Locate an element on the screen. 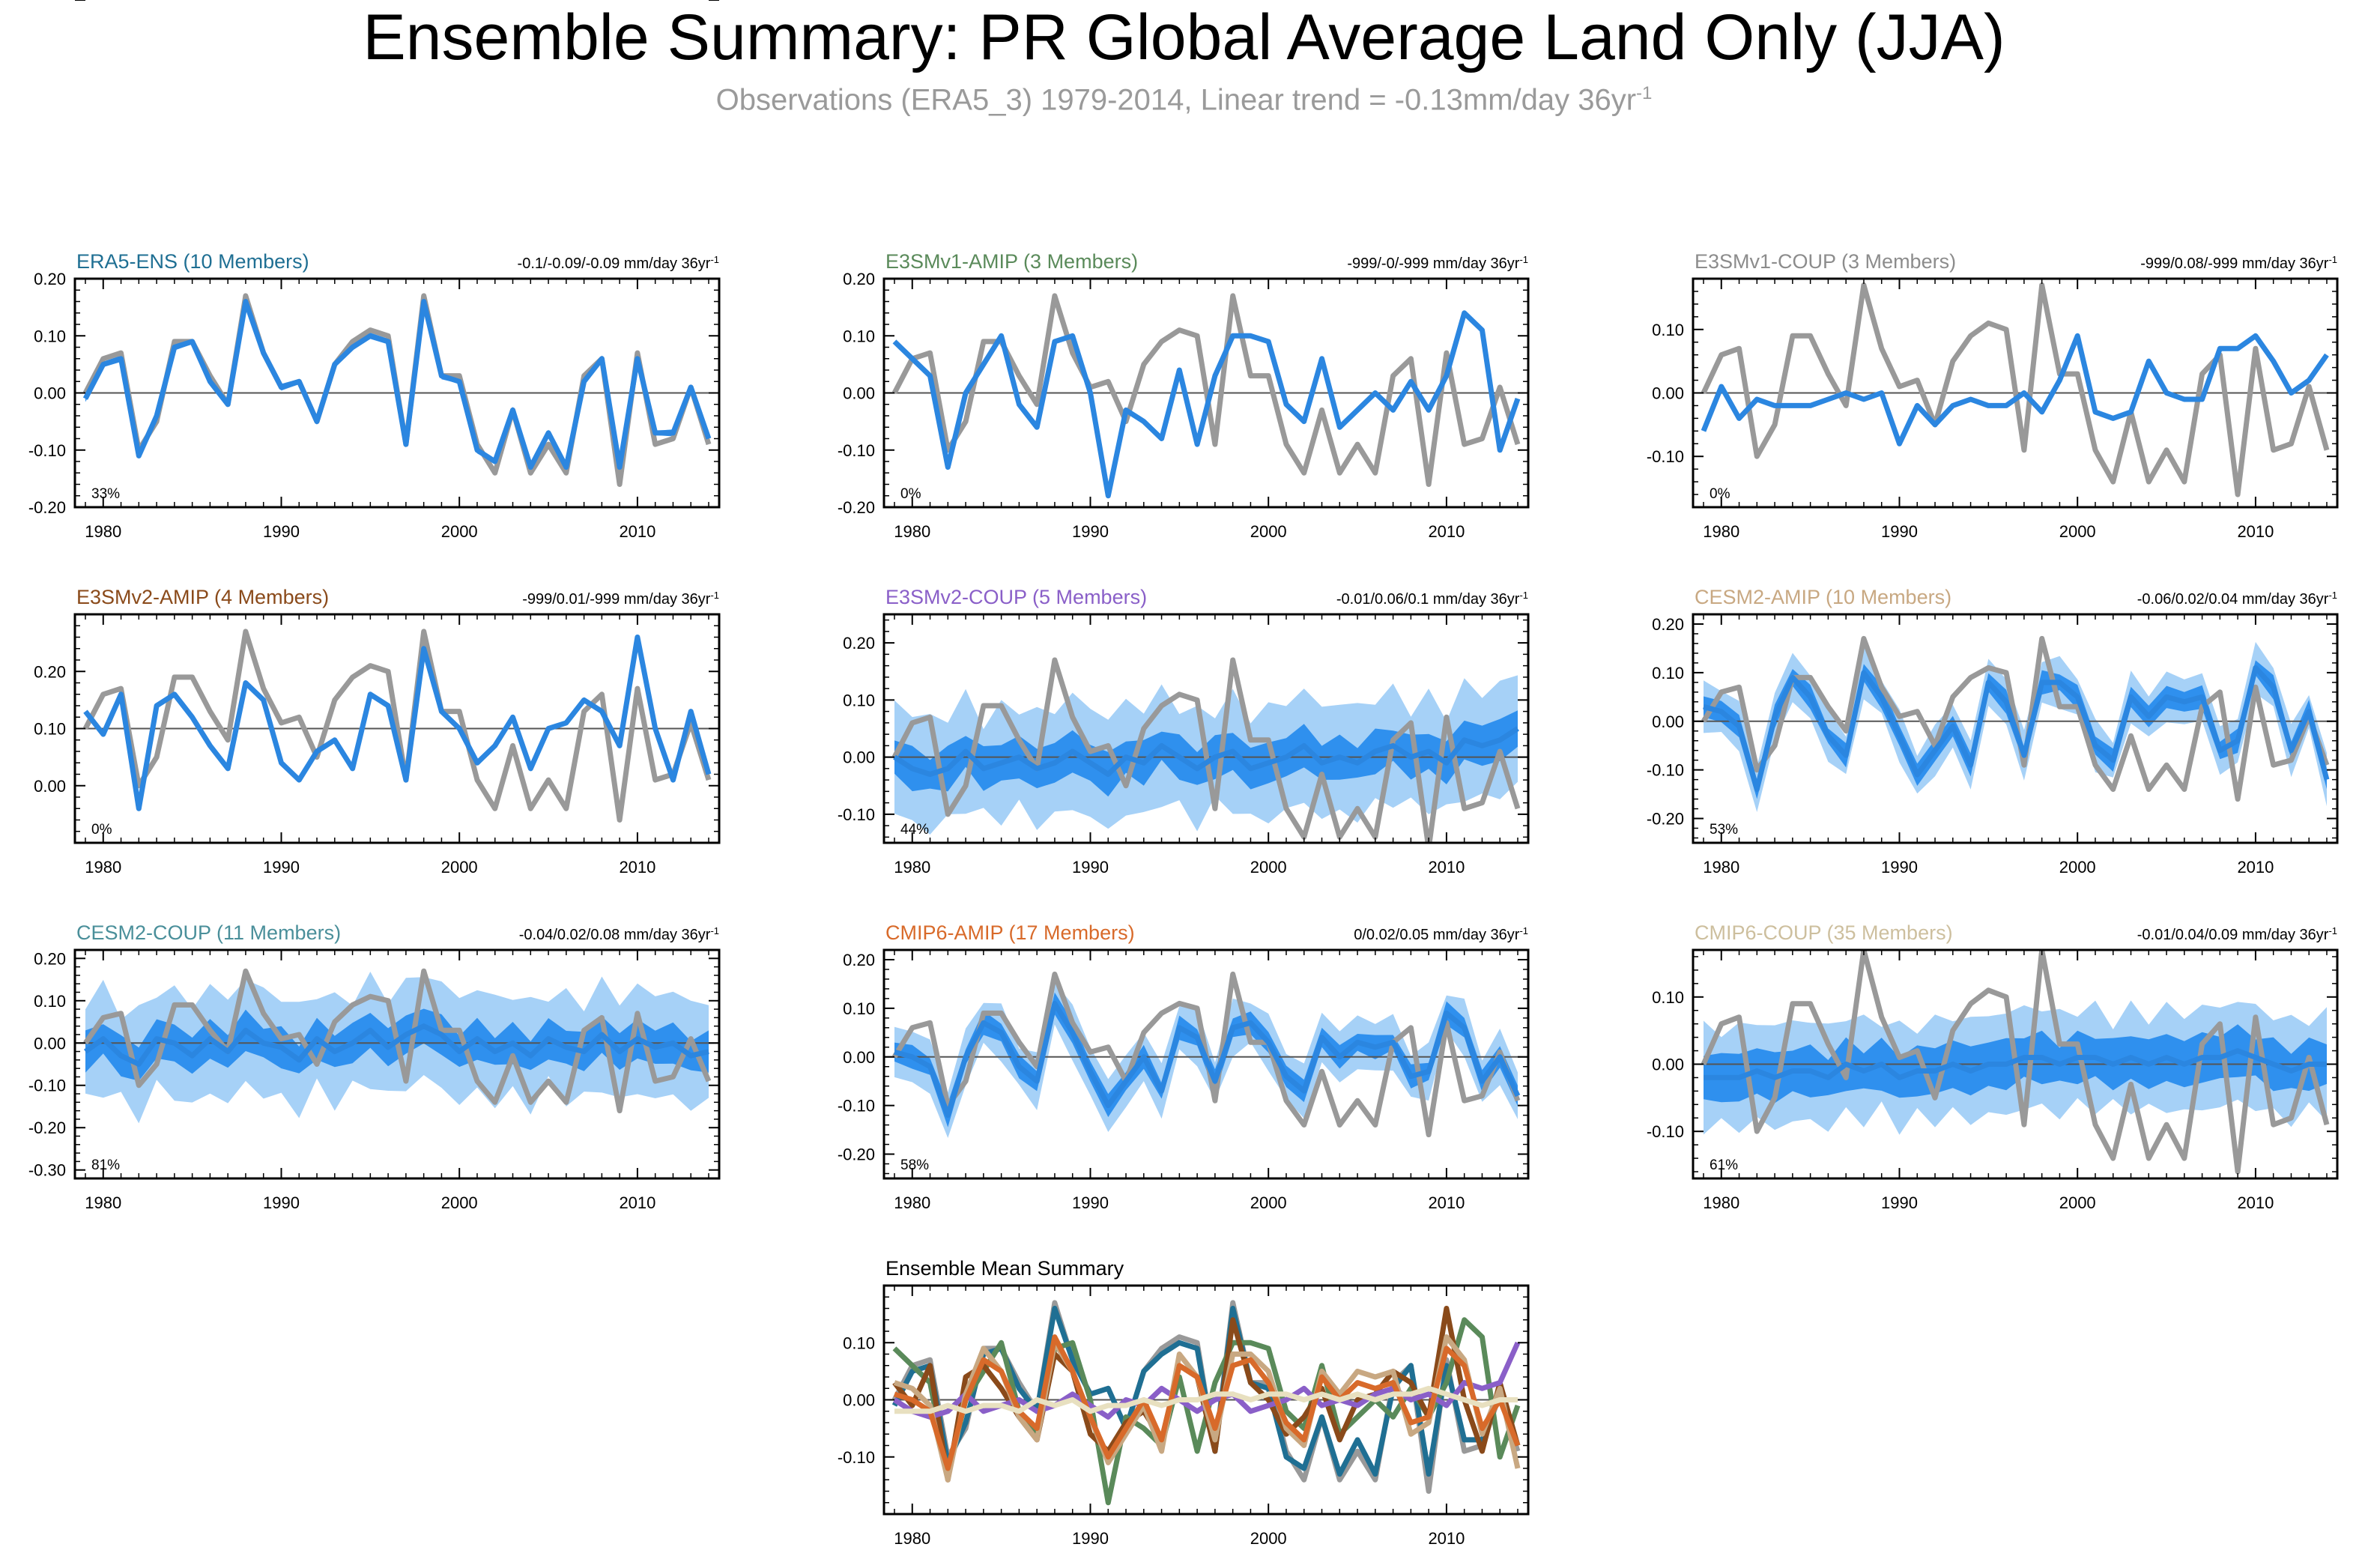  panel-trend-text: -999/0.01/-999 mm/day 36yr-1 is located at coordinates (620, 599).